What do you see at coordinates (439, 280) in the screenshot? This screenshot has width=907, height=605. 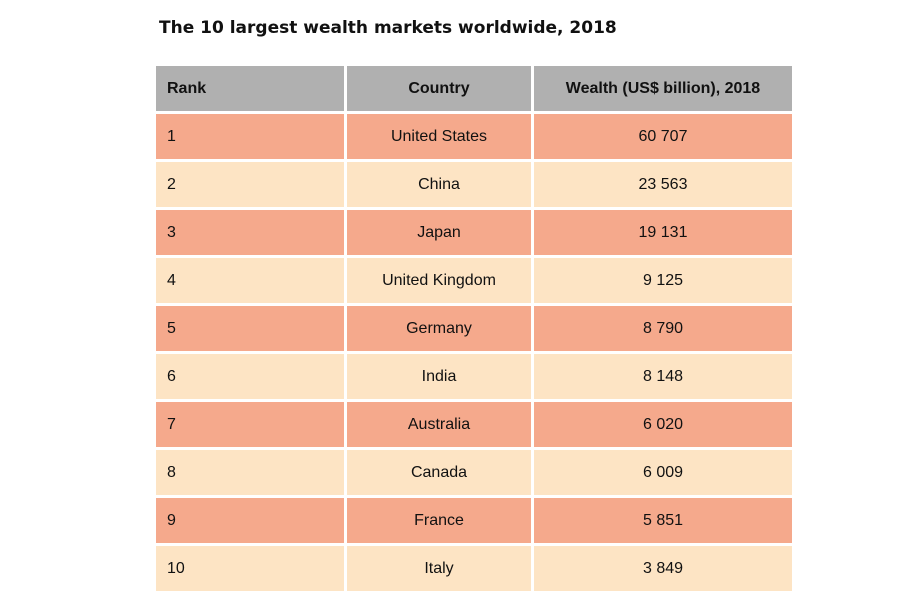 I see `country-cell: United Kingdom` at bounding box center [439, 280].